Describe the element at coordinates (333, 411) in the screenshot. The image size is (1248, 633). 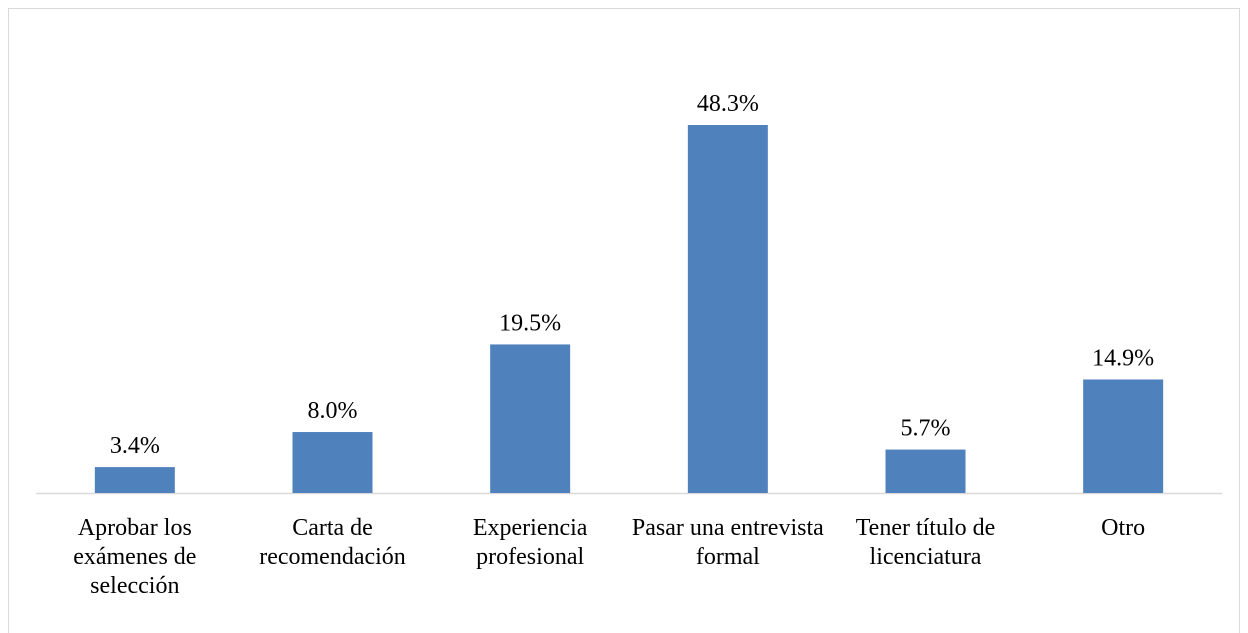
I see `value-label: 8.0%` at that location.